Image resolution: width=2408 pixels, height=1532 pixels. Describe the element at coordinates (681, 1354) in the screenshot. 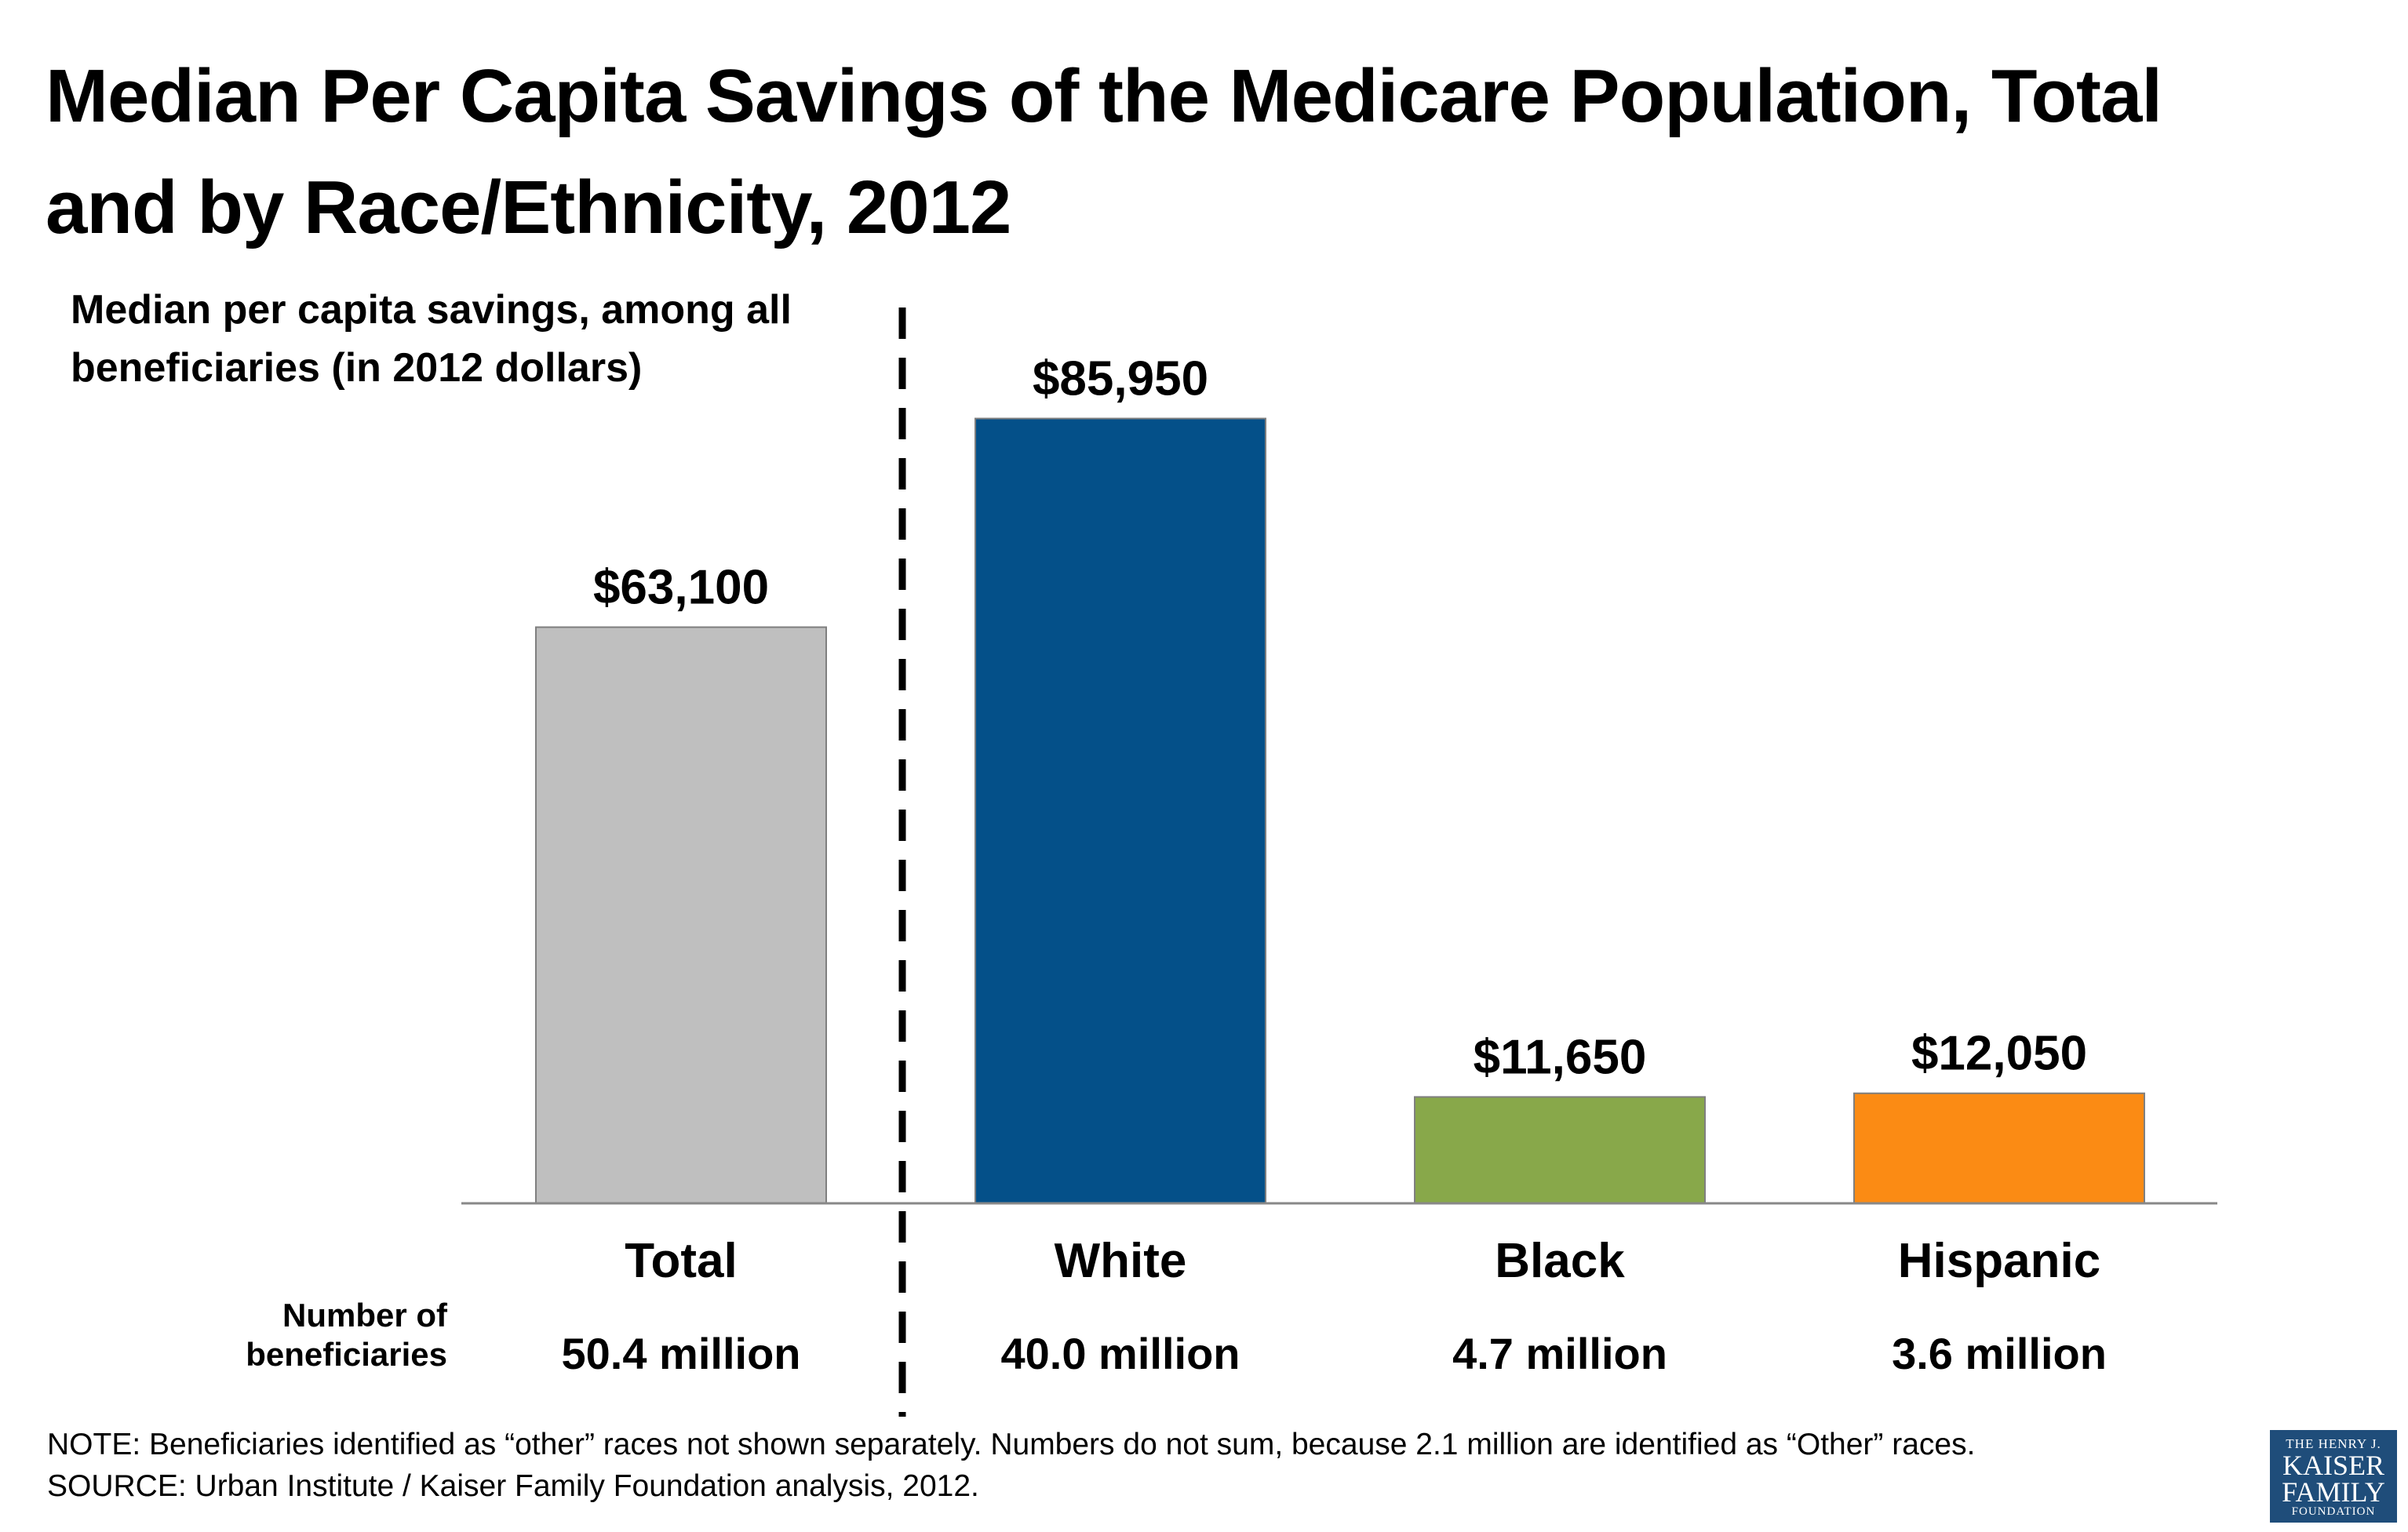

I see `beneficiary-count-total: 50.4 million` at that location.